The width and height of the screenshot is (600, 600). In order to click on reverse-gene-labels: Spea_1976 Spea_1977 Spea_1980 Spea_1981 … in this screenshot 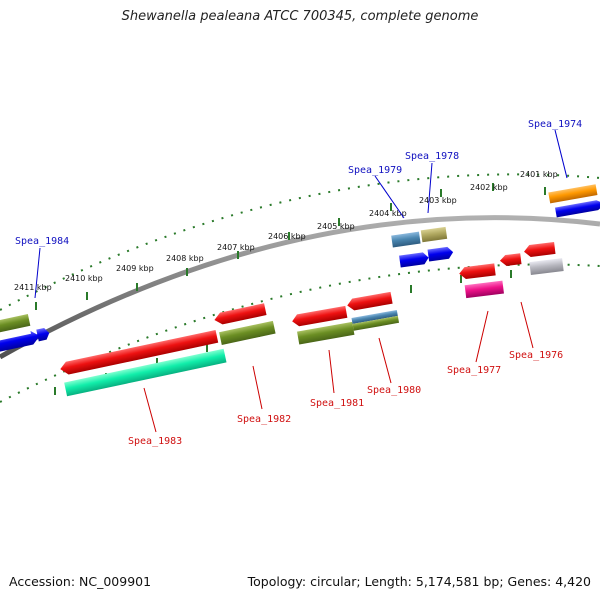, I will do `click(345, 398)`.